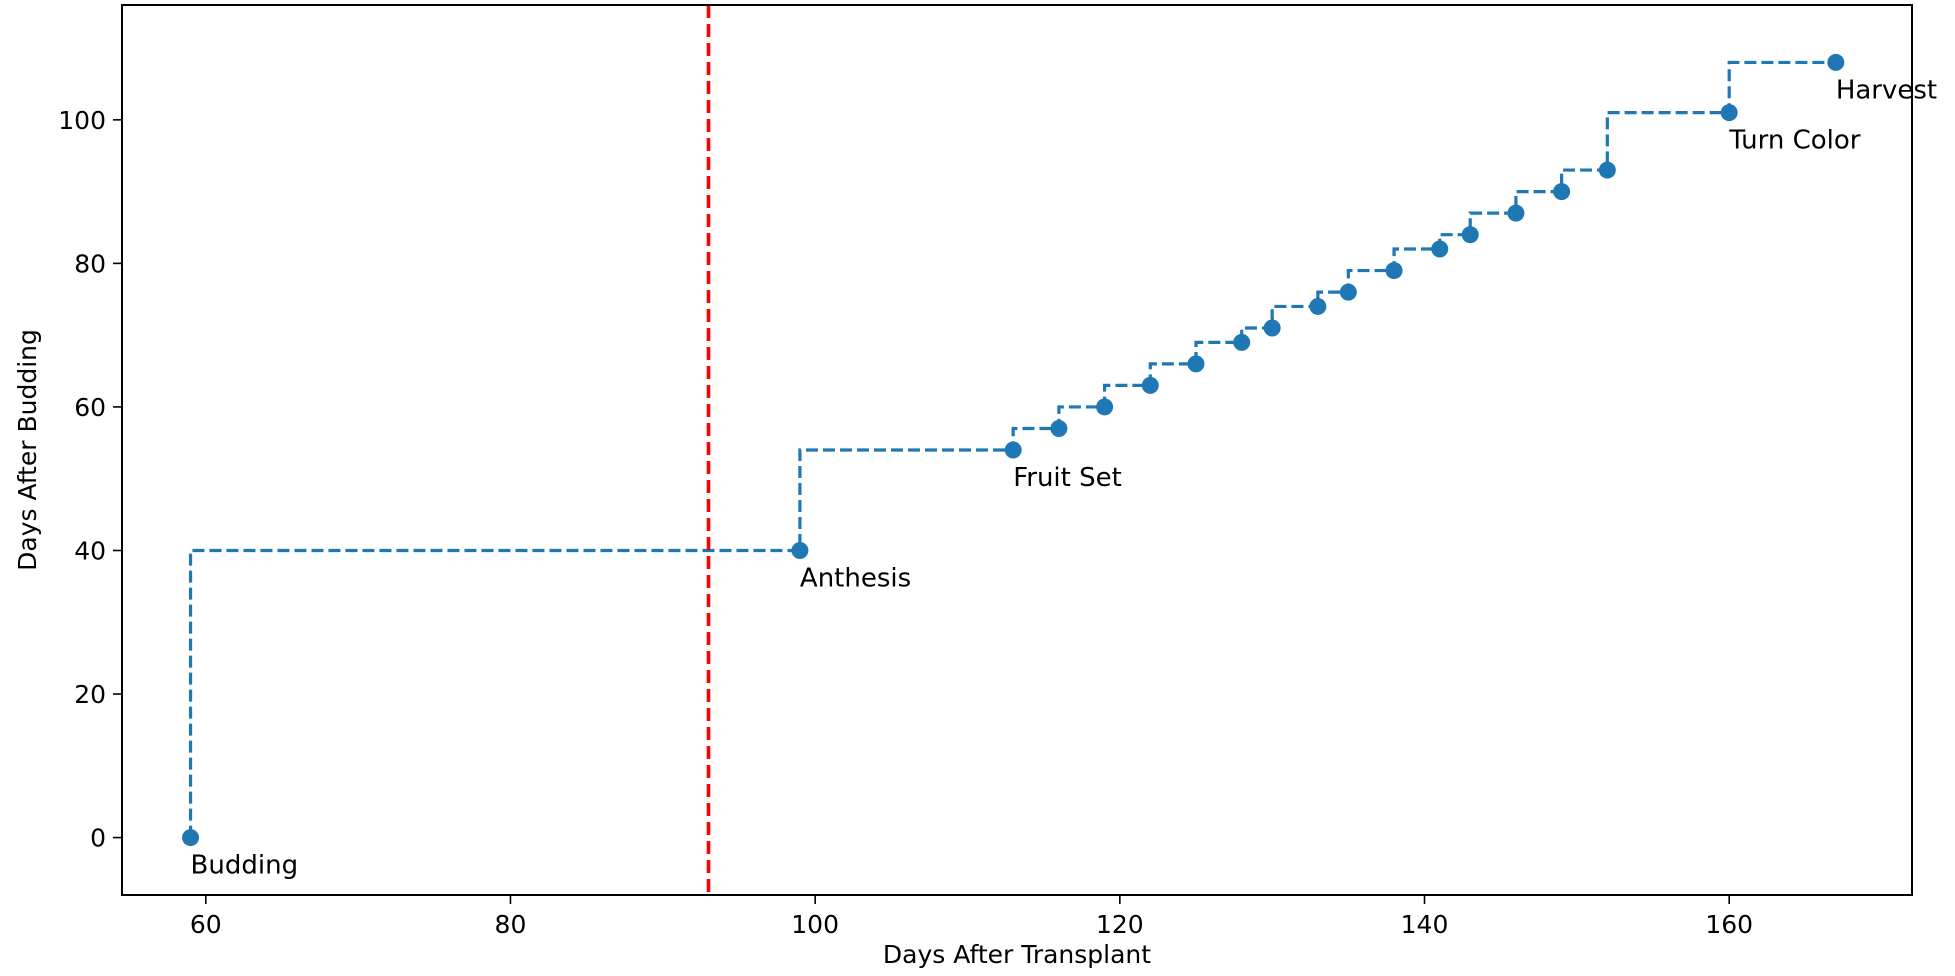  What do you see at coordinates (27, 450) in the screenshot?
I see `y-axis-title: Days After Budding` at bounding box center [27, 450].